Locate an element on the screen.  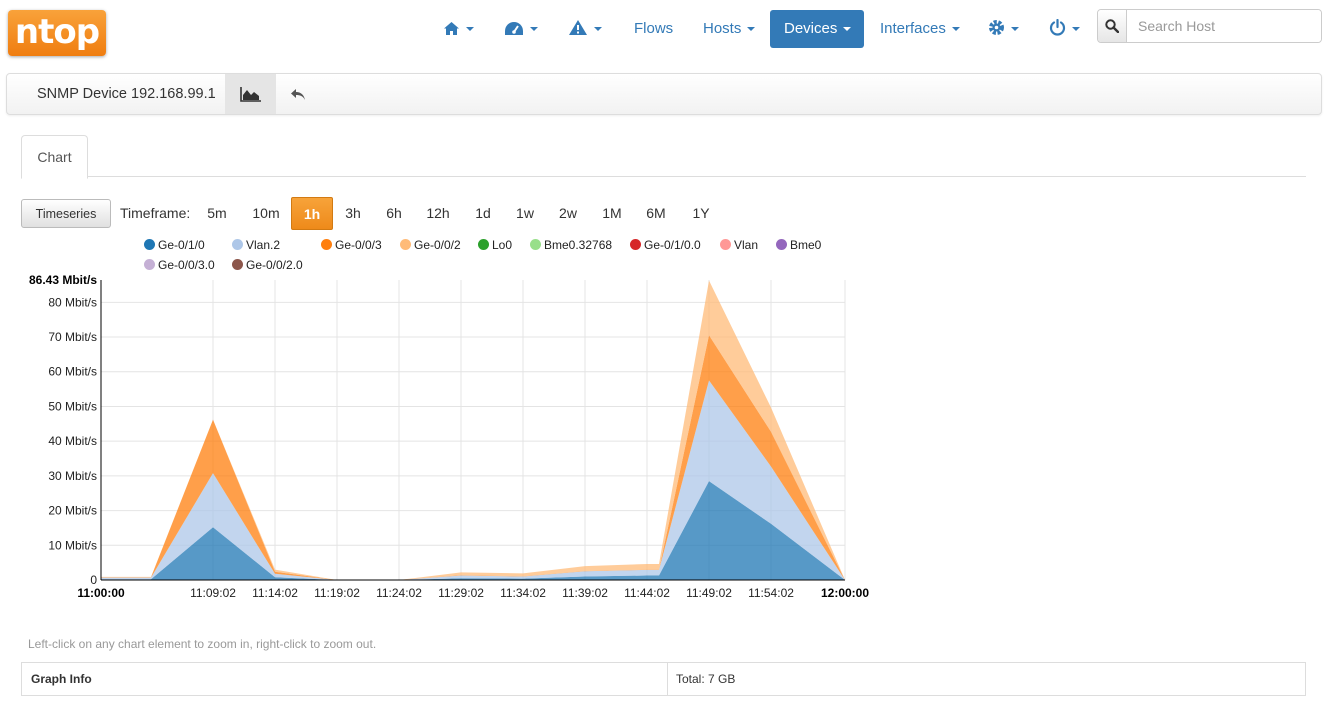
legend-label: Bme0.32768 is located at coordinates (578, 245).